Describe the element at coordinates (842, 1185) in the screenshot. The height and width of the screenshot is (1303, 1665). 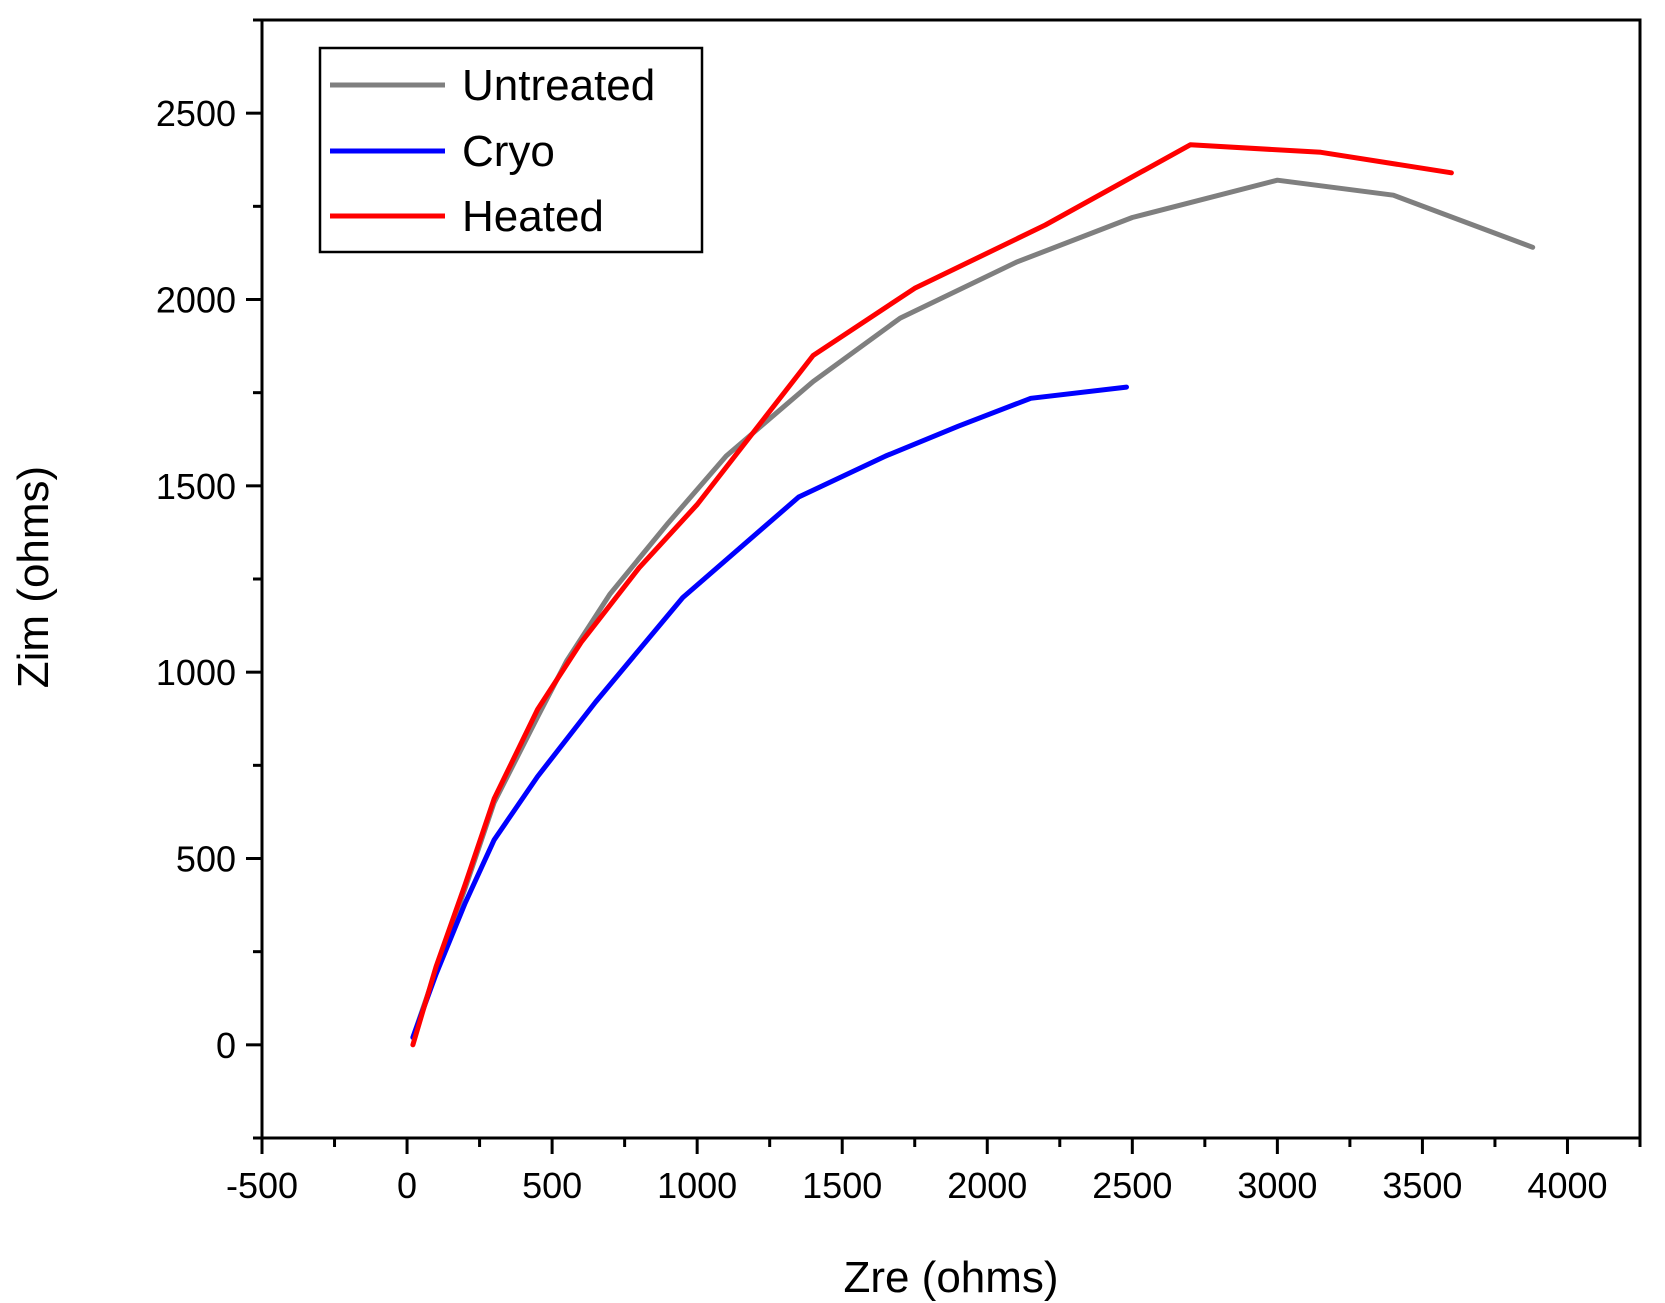
I see `x-tick-label: 1500` at that location.